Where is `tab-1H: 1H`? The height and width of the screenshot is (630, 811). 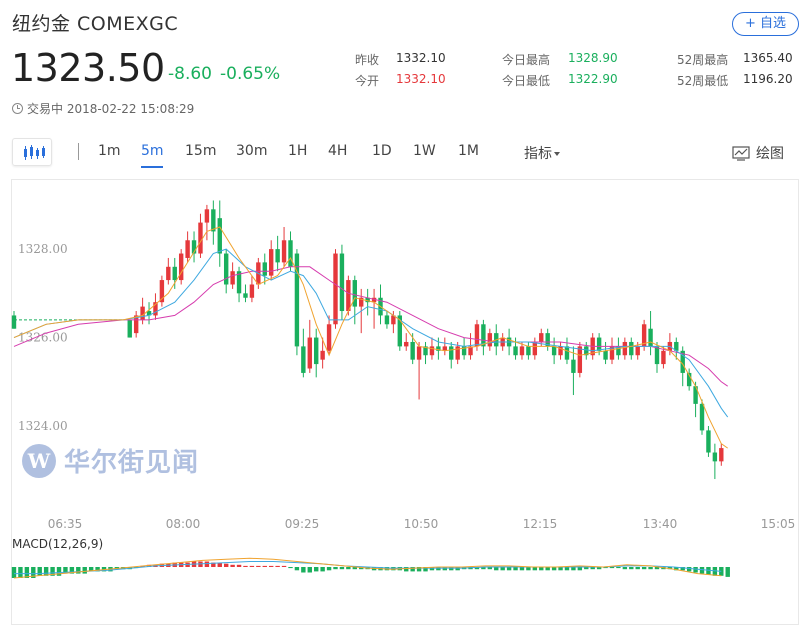
tab-1H: 1H is located at coordinates (298, 151).